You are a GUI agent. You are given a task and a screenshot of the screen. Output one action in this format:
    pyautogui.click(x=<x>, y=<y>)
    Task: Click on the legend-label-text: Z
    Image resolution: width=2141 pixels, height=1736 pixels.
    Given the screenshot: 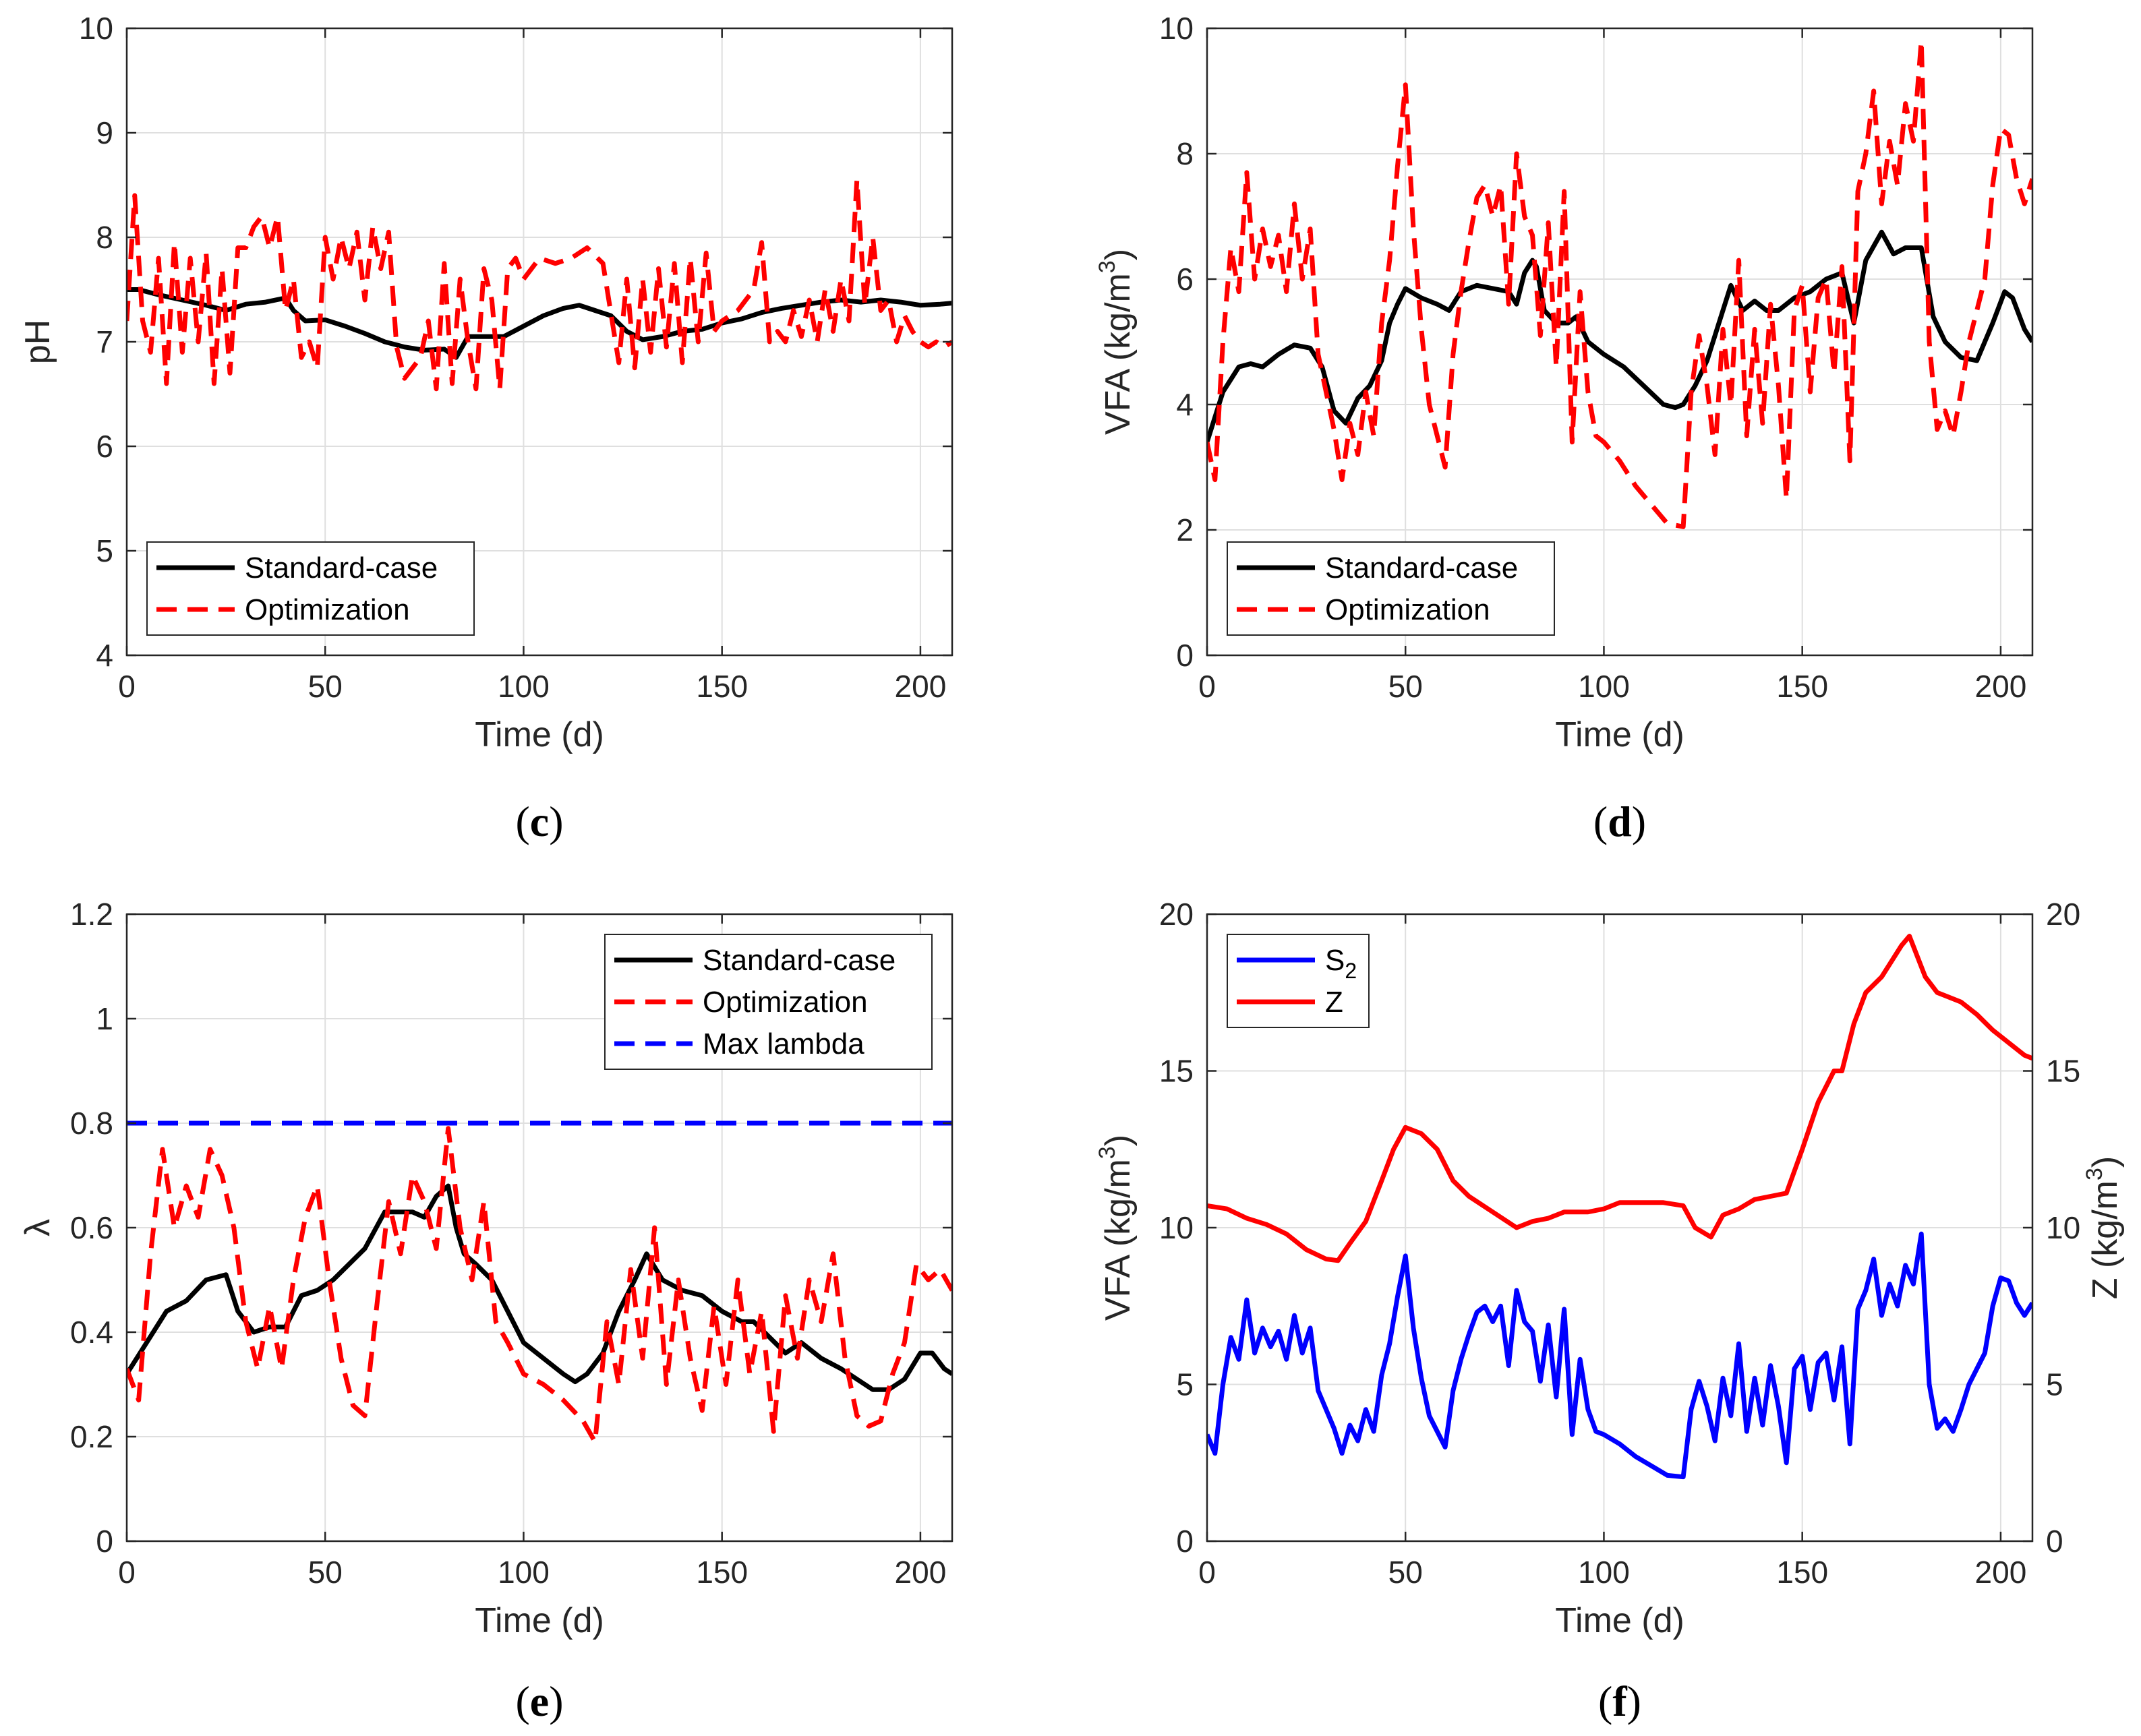 What is the action you would take?
    pyautogui.click(x=1334, y=1002)
    